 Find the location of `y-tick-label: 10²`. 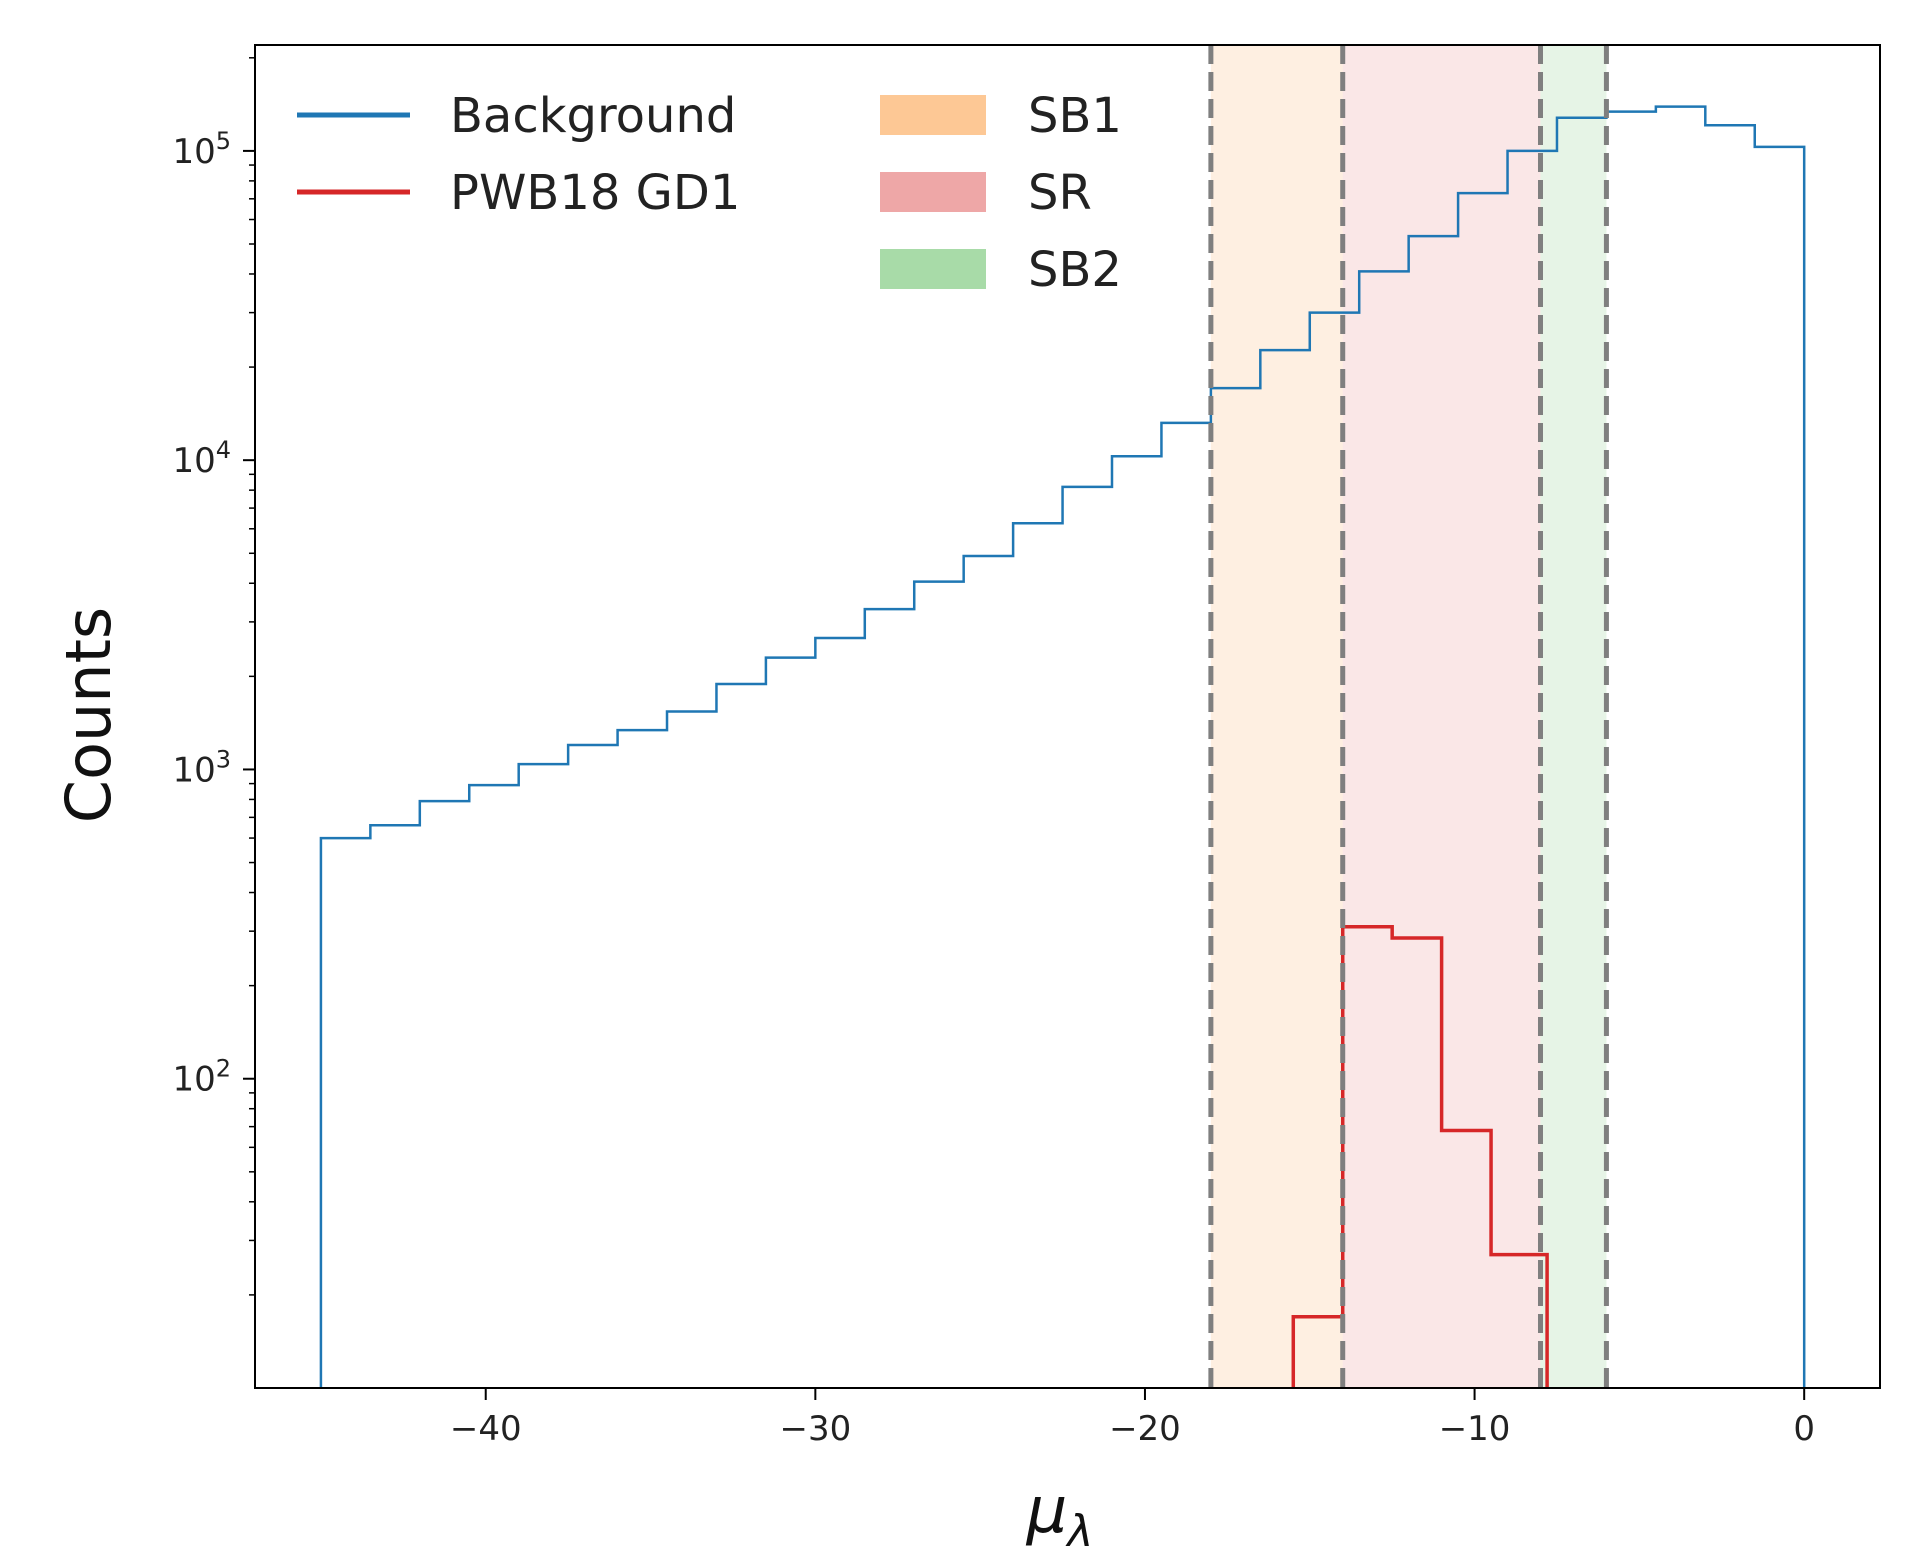

y-tick-label: 10² is located at coordinates (201, 1077).